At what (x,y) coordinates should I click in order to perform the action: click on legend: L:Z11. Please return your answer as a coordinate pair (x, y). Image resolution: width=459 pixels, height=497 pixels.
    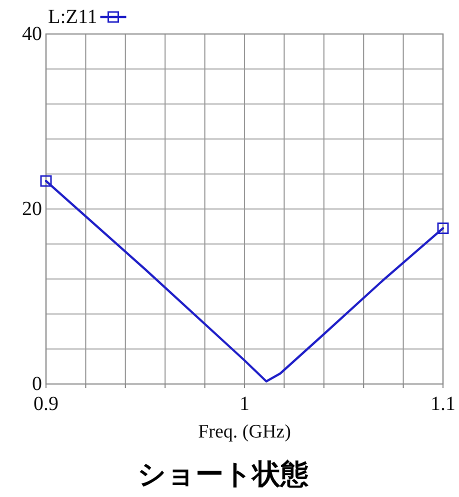
    Looking at the image, I should click on (87, 17).